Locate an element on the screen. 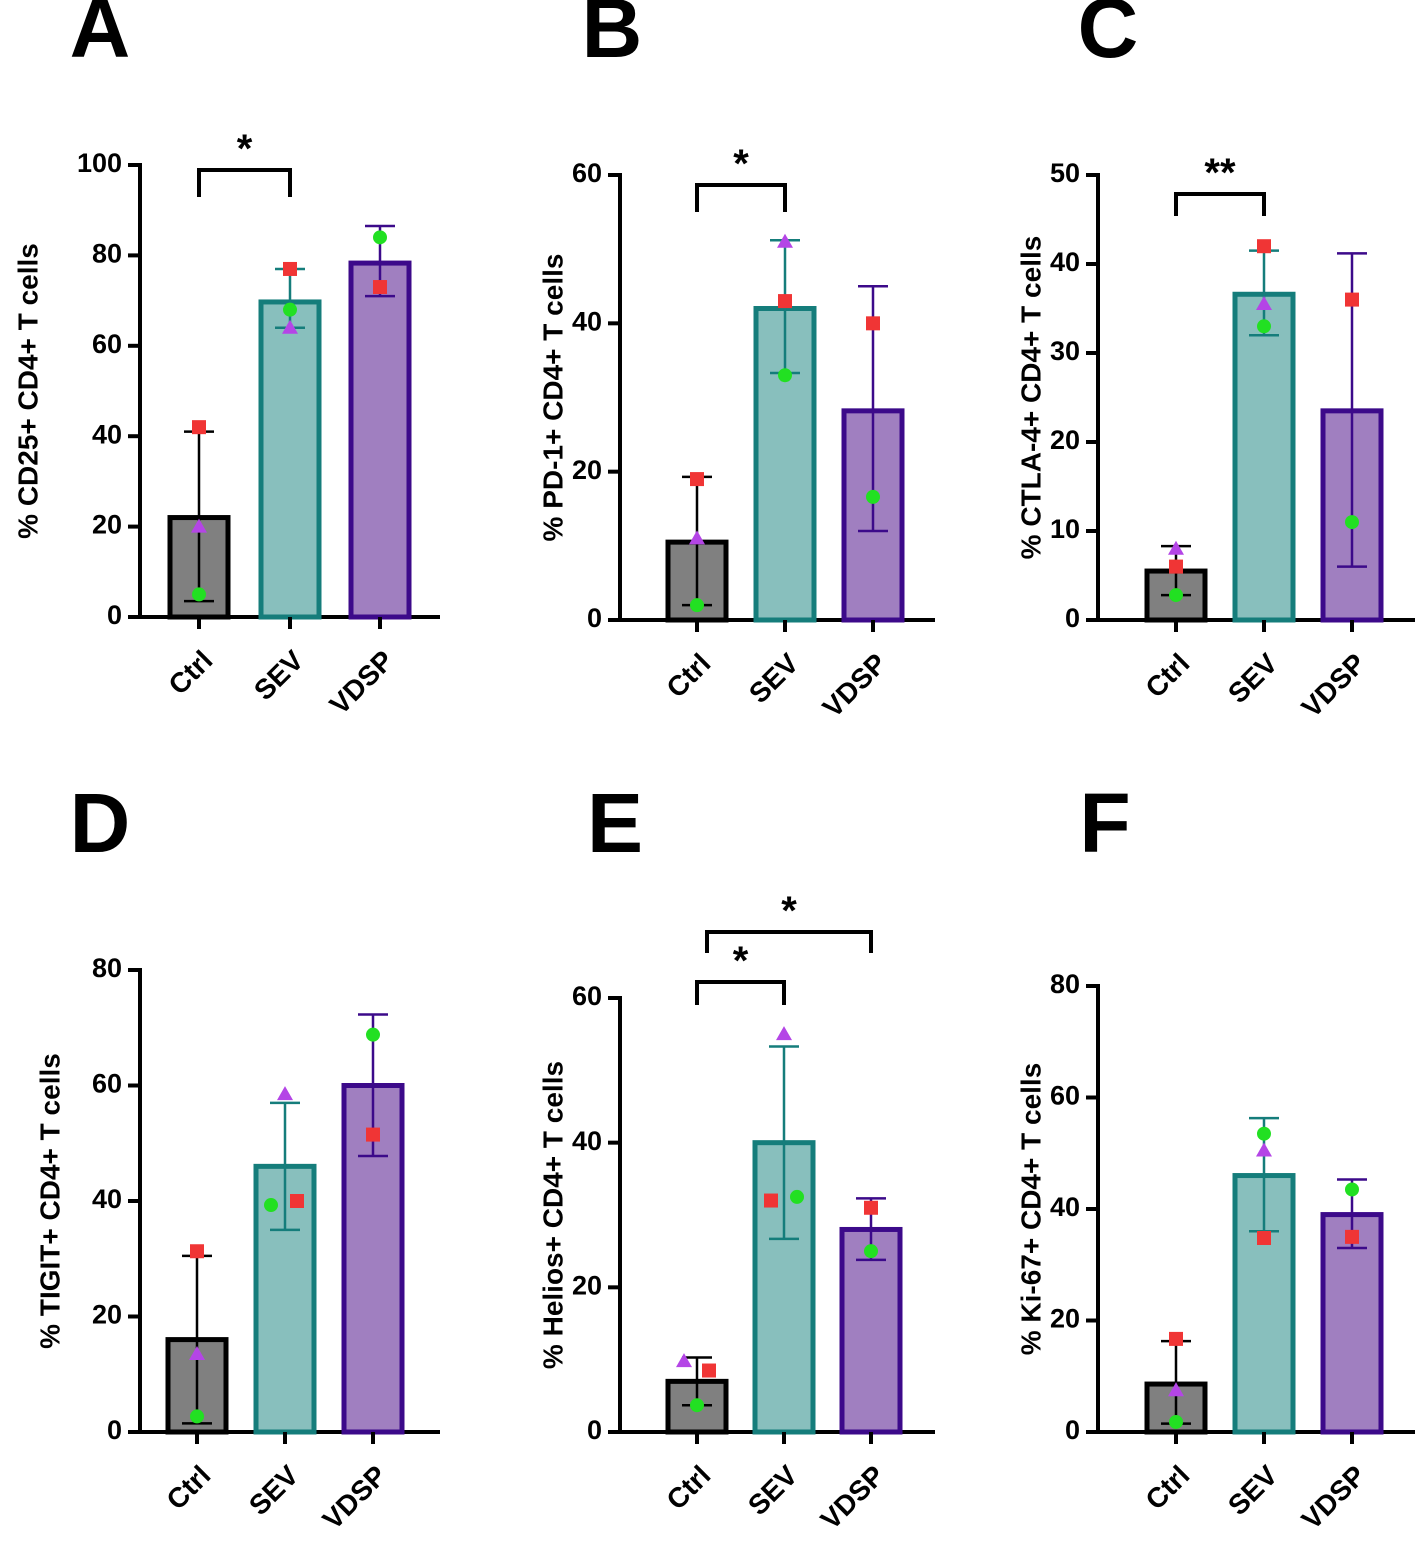 The width and height of the screenshot is (1417, 1549). panel-letter: B is located at coordinates (612, 37).